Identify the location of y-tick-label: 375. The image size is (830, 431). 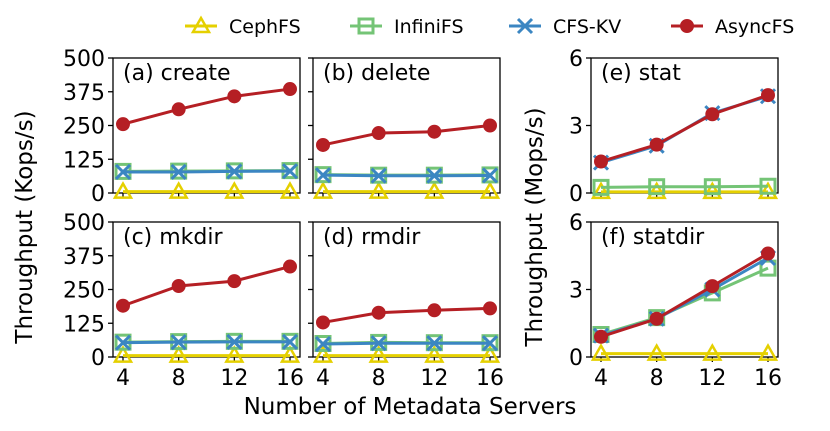
(84, 93).